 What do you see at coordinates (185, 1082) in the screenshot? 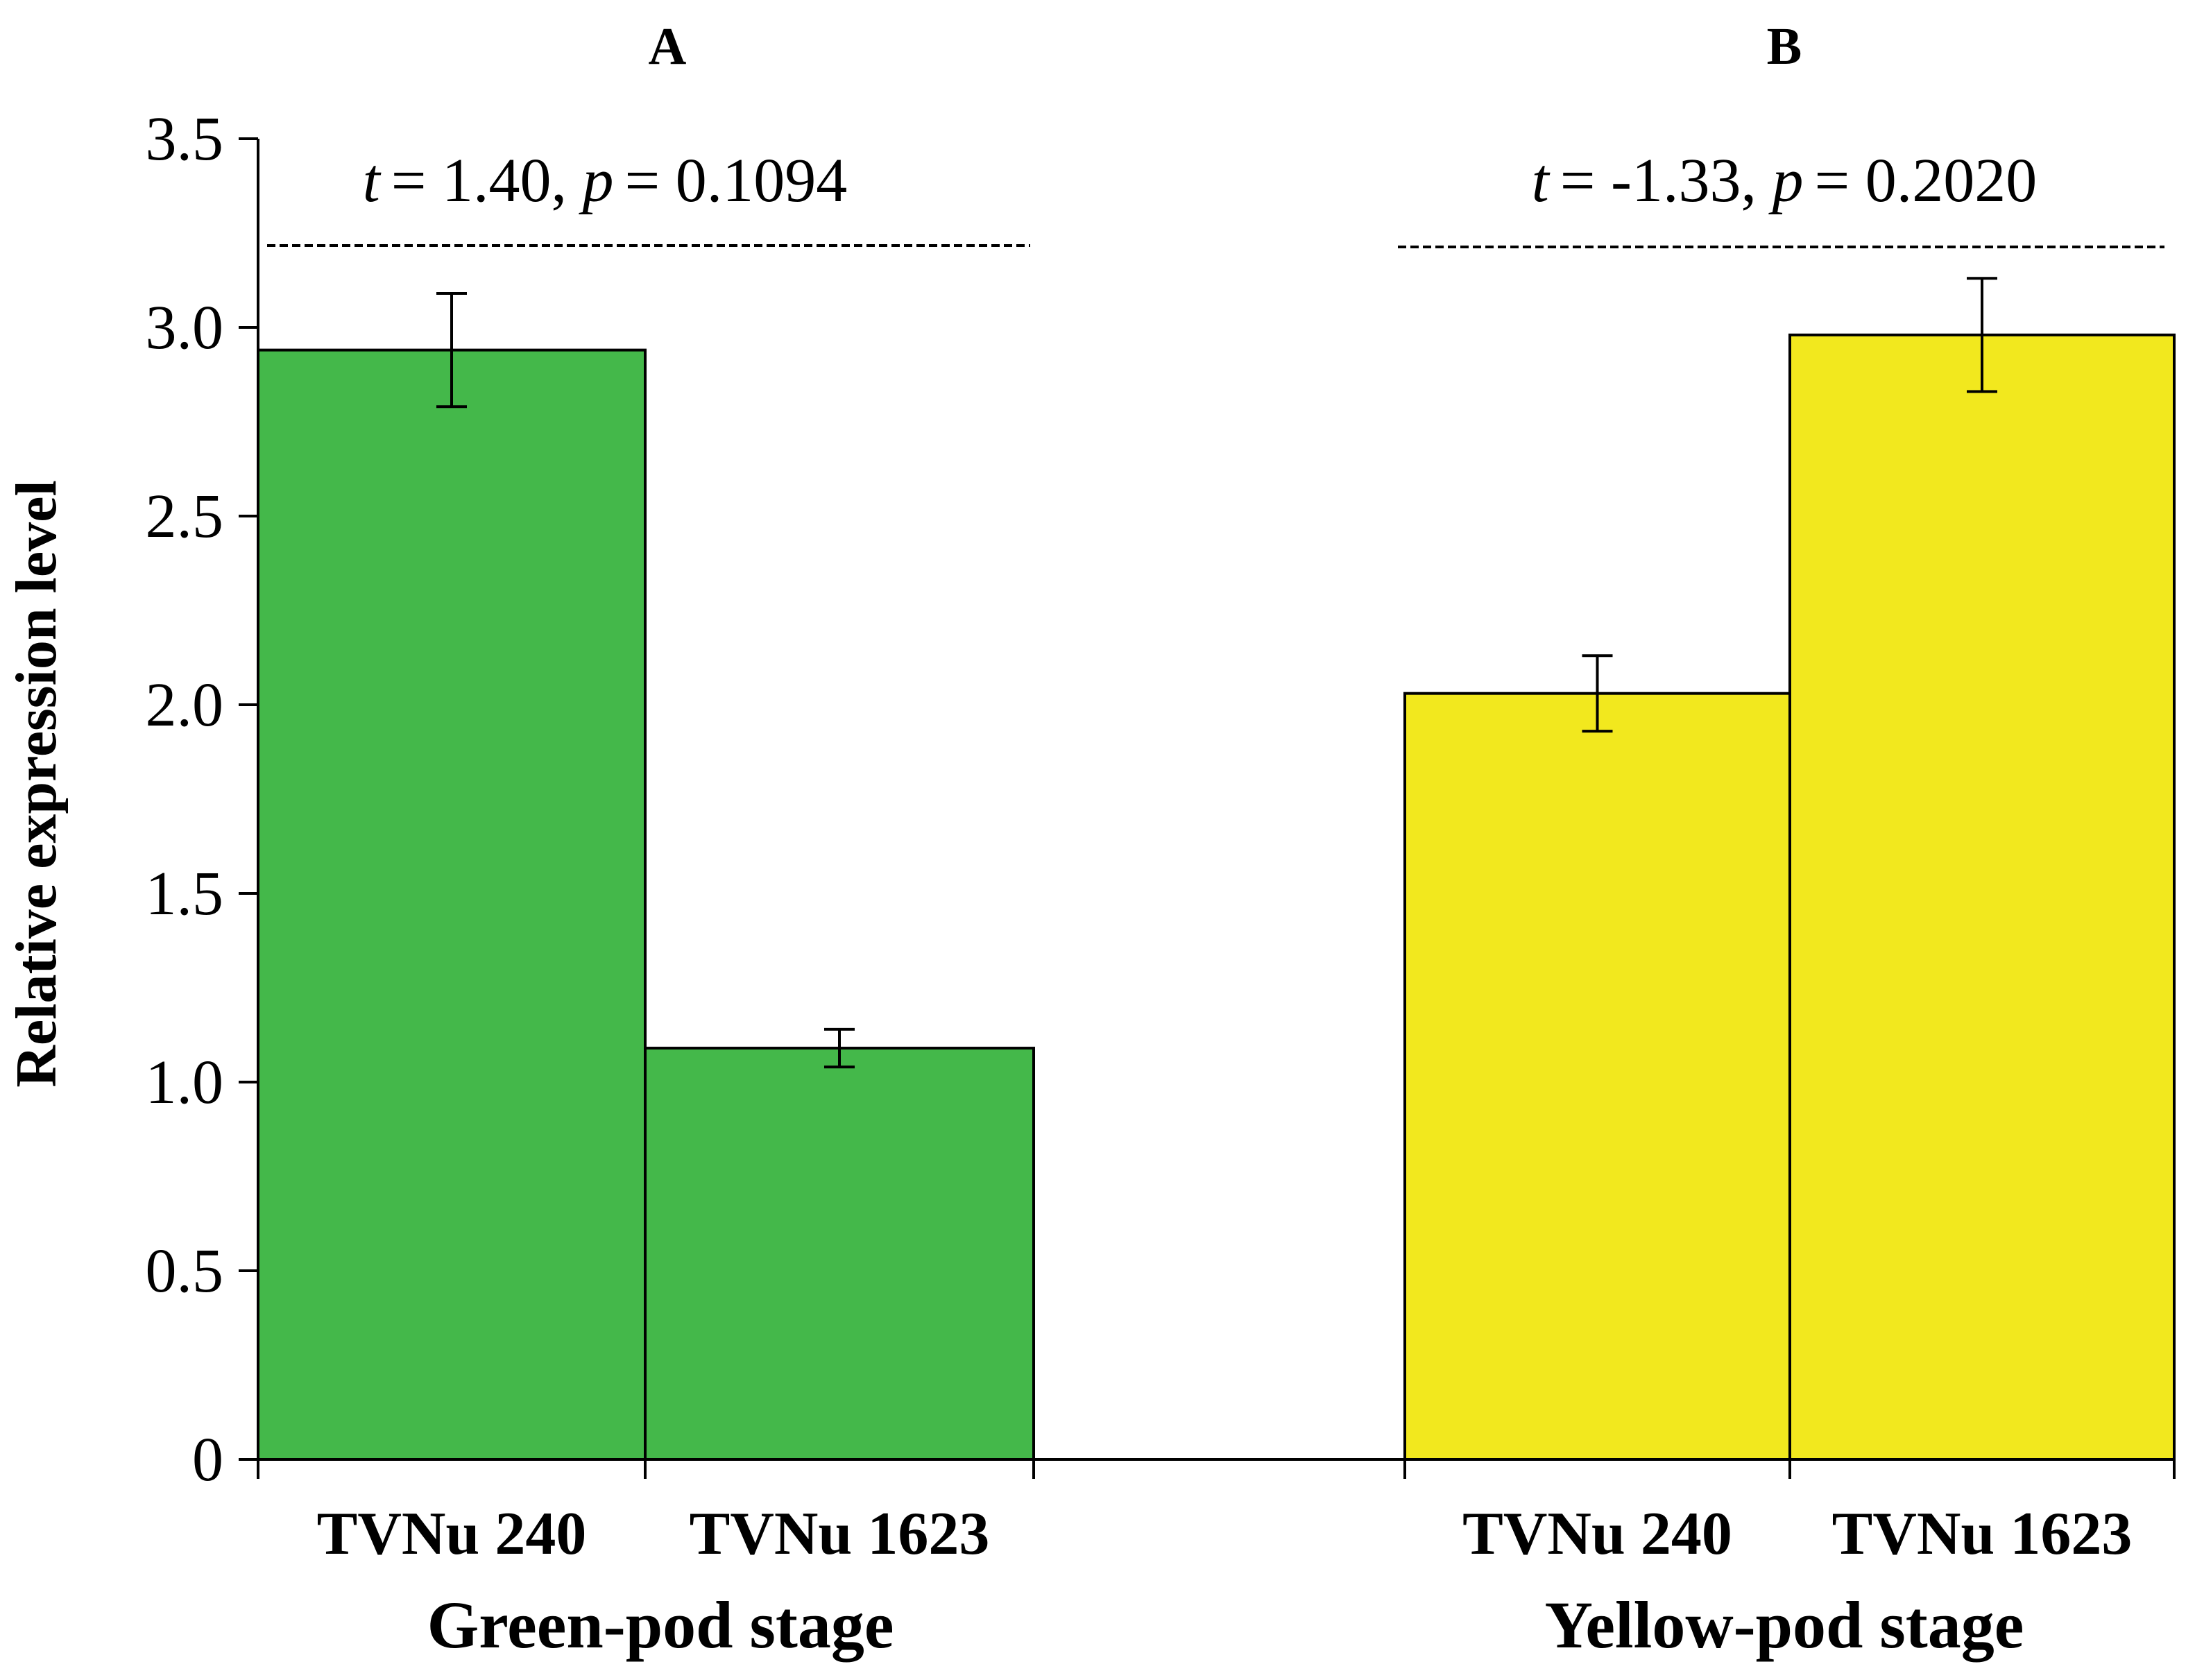
I see `y-tick-label: 1.0` at bounding box center [185, 1082].